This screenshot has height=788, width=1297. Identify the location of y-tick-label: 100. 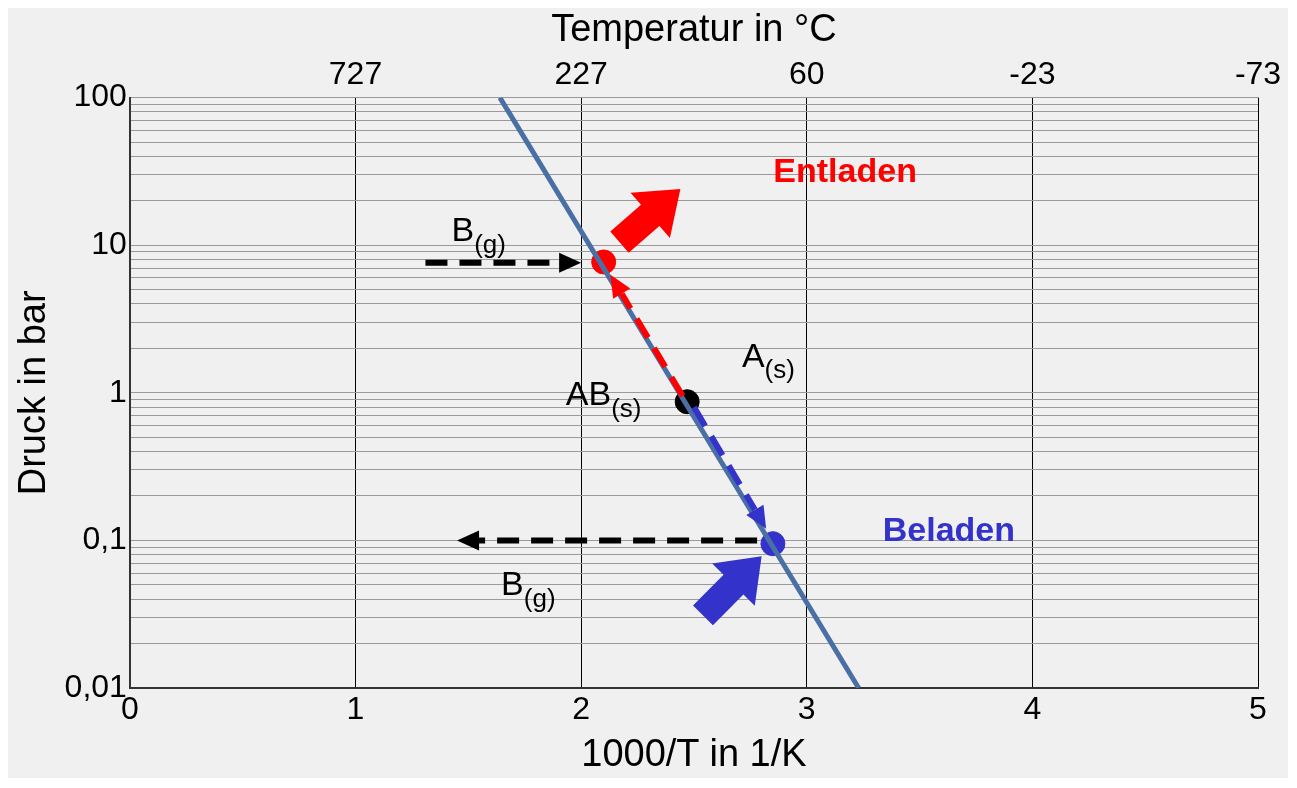
(100, 95).